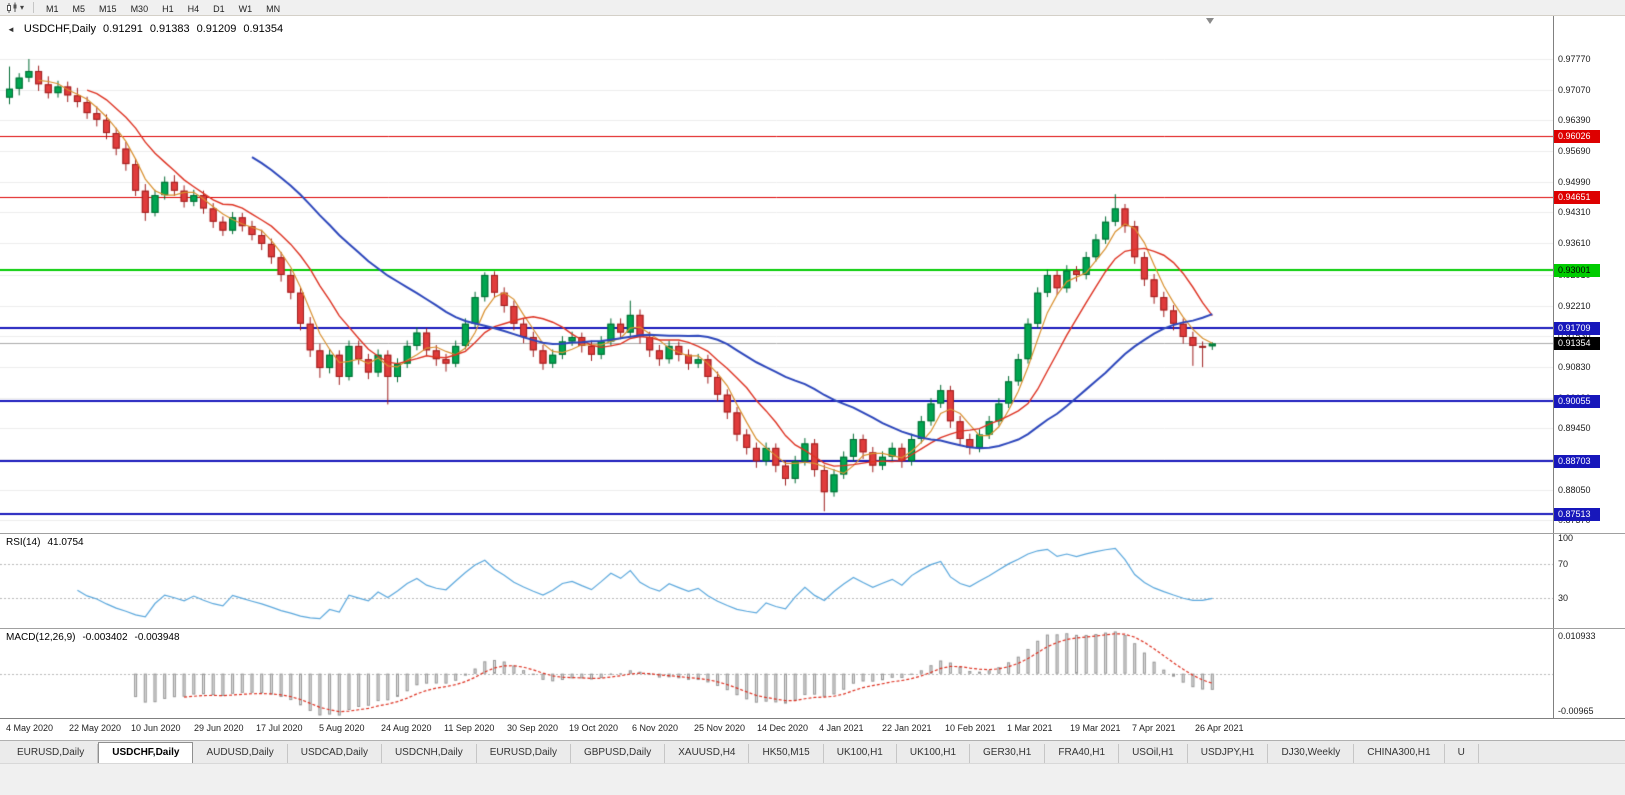 The height and width of the screenshot is (795, 1625). I want to click on rsi-value: 41.0754, so click(65, 542).